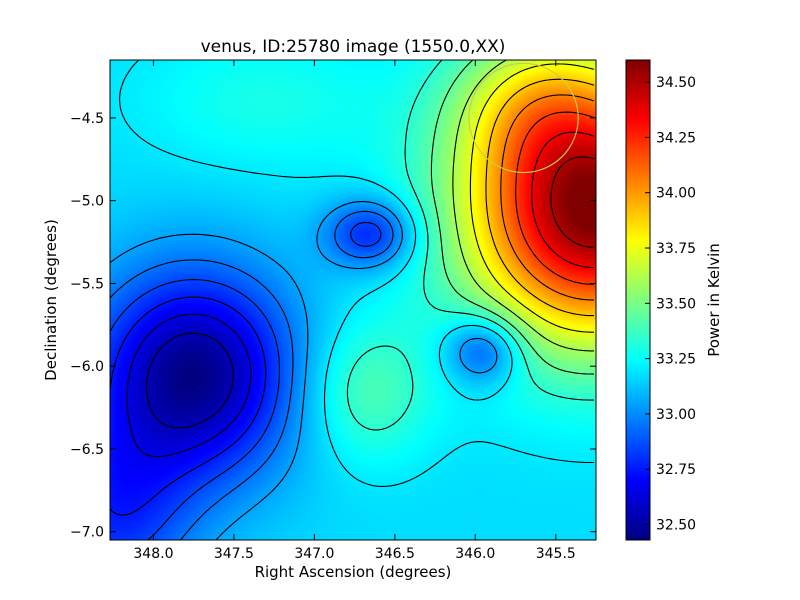 This screenshot has height=600, width=800. What do you see at coordinates (234, 554) in the screenshot?
I see `x-tick-label: 347.5` at bounding box center [234, 554].